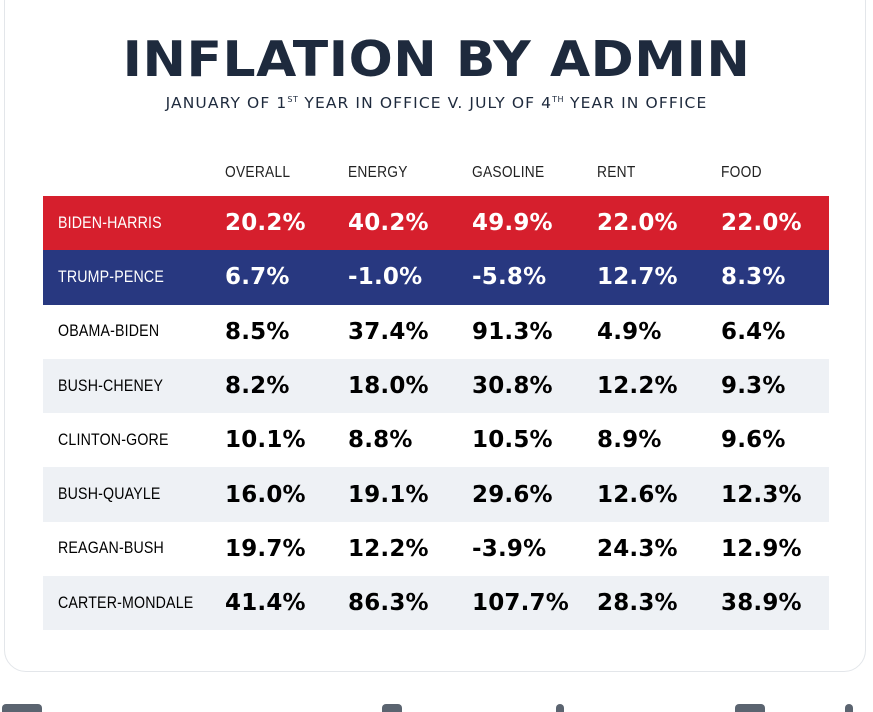  I want to click on value-overall: 8.2%, so click(283, 386).